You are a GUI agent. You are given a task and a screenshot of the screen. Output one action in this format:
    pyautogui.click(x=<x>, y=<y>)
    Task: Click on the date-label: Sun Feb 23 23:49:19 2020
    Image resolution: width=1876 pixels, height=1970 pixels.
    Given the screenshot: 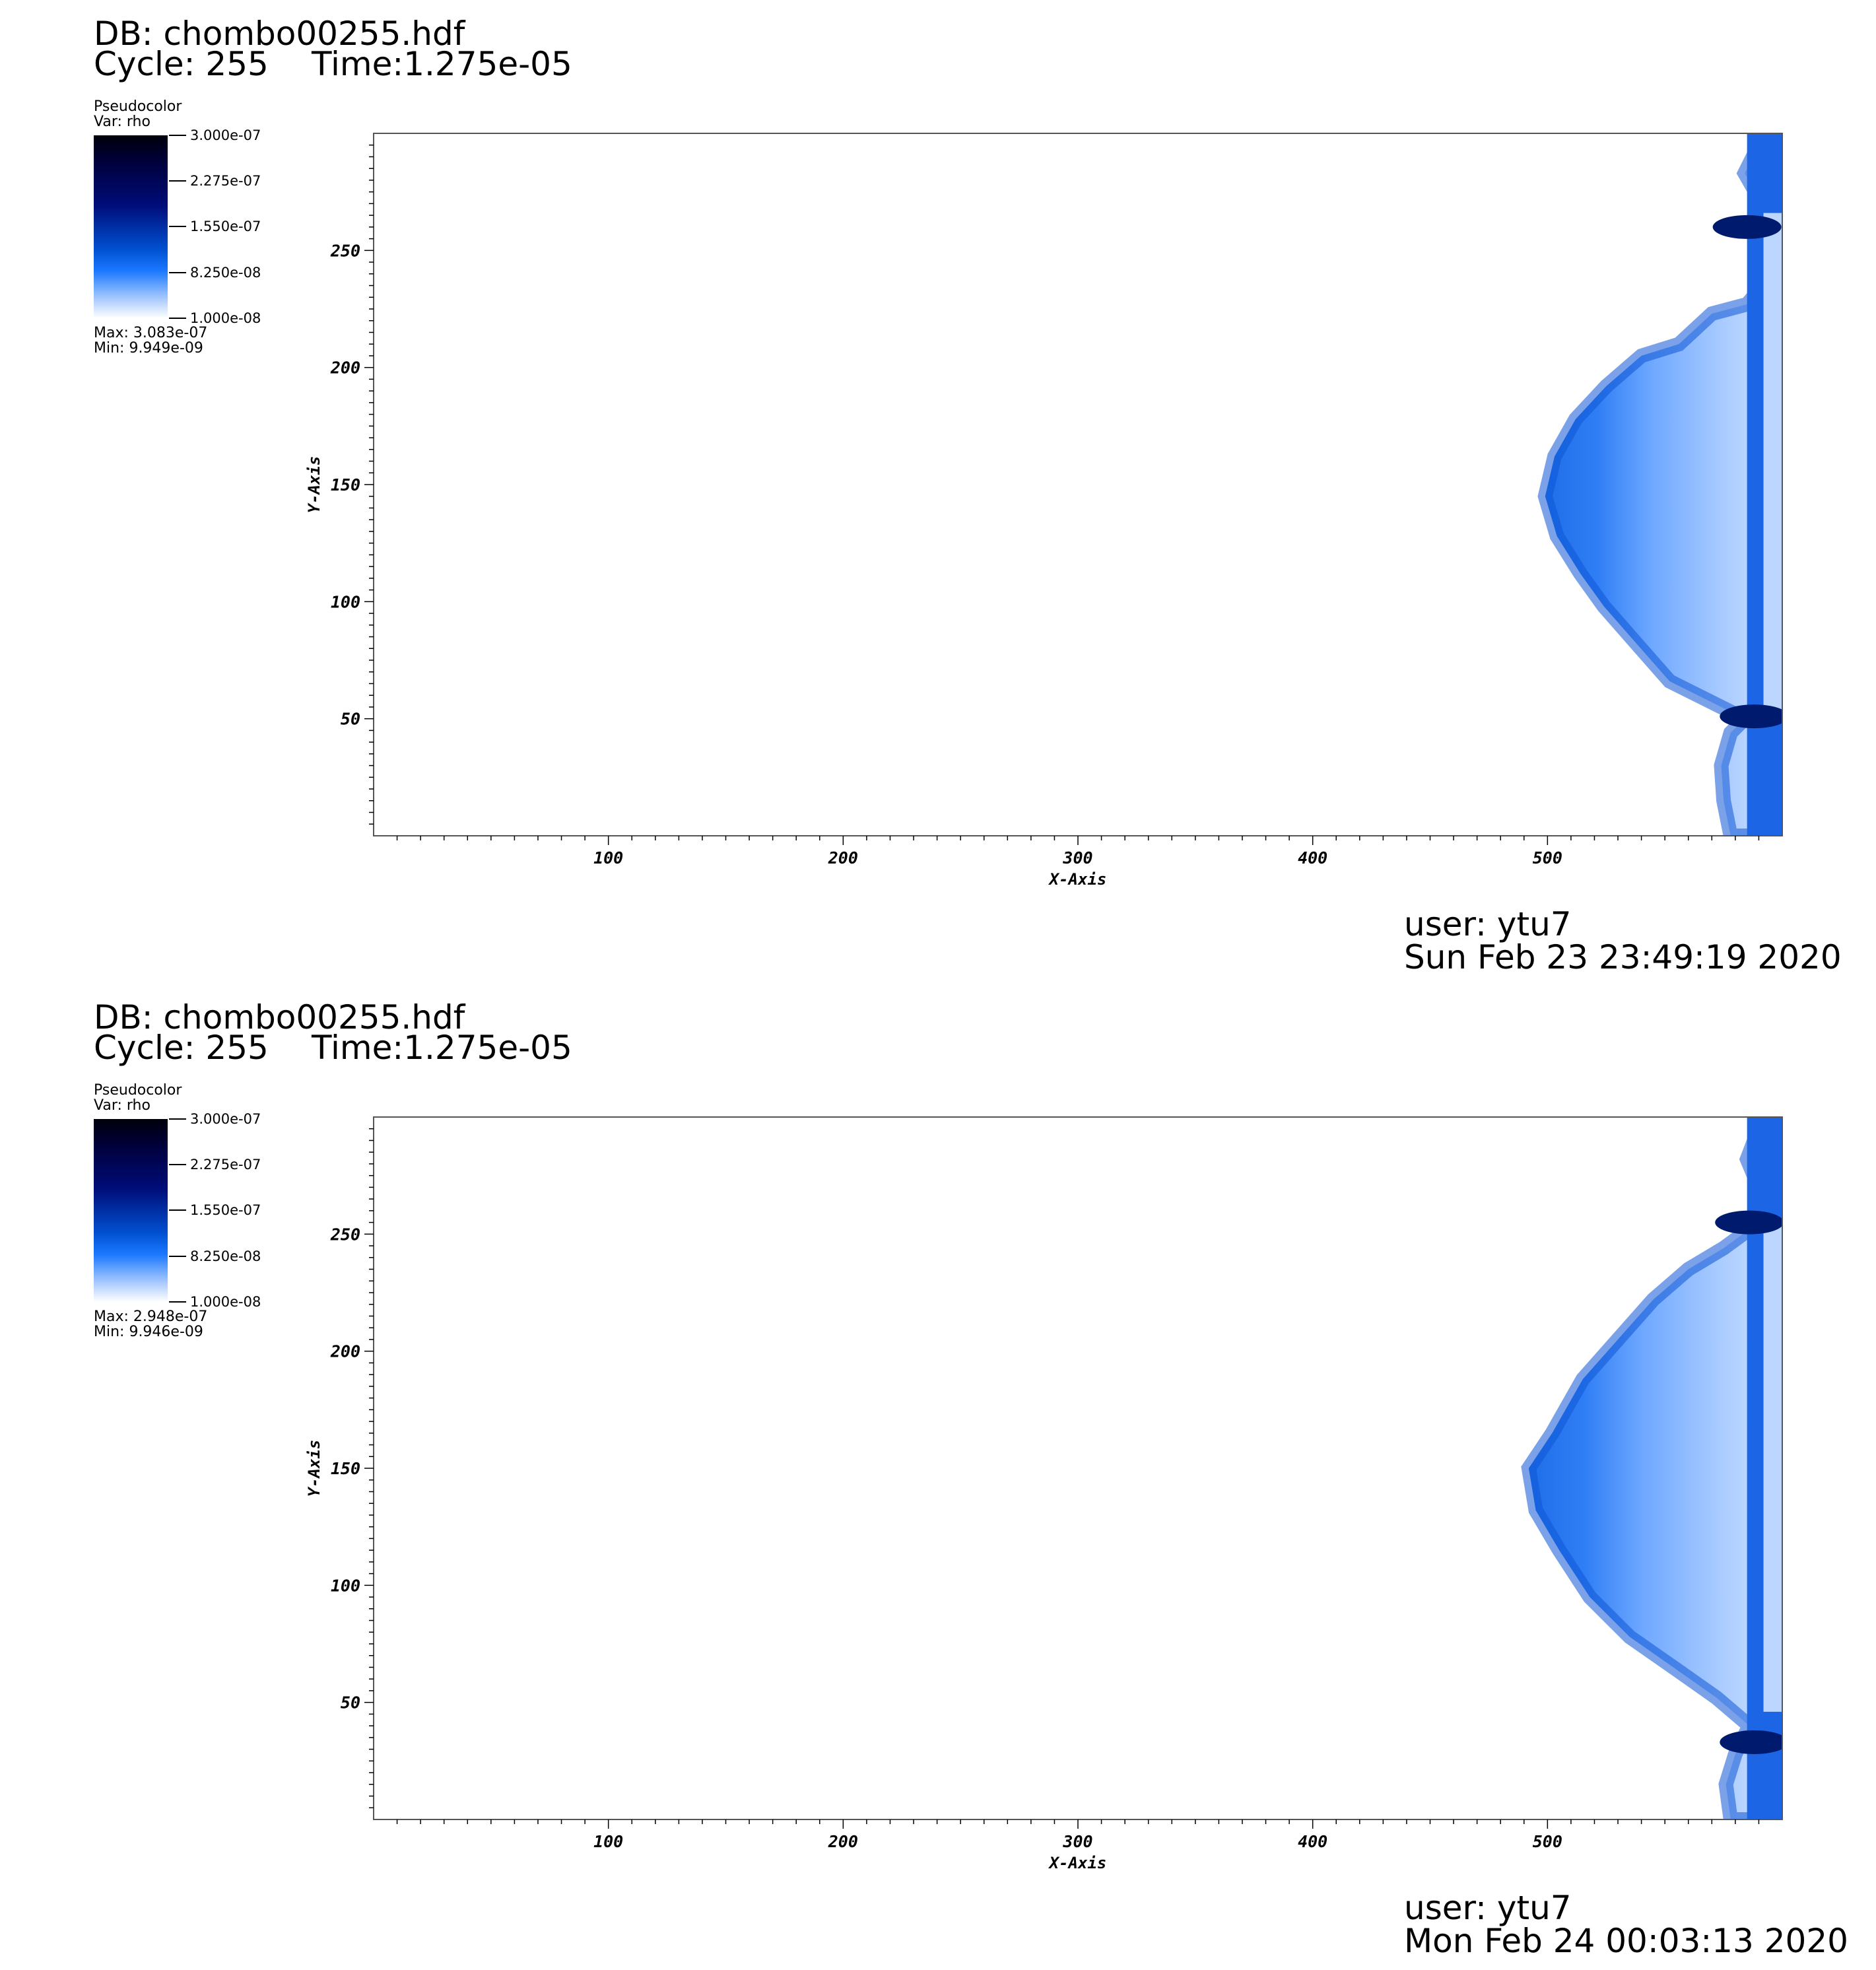 What is the action you would take?
    pyautogui.click(x=1623, y=957)
    